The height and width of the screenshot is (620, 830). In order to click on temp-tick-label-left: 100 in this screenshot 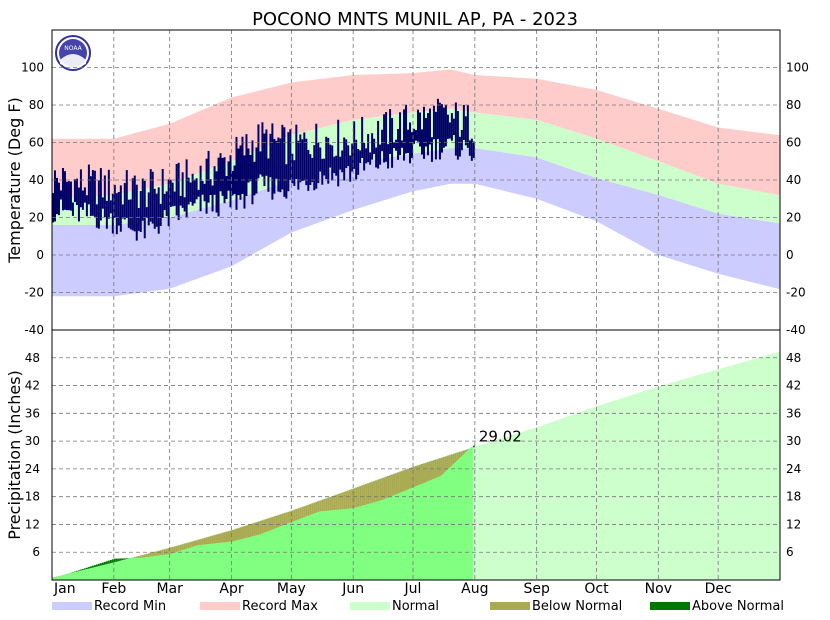, I will do `click(32, 68)`.